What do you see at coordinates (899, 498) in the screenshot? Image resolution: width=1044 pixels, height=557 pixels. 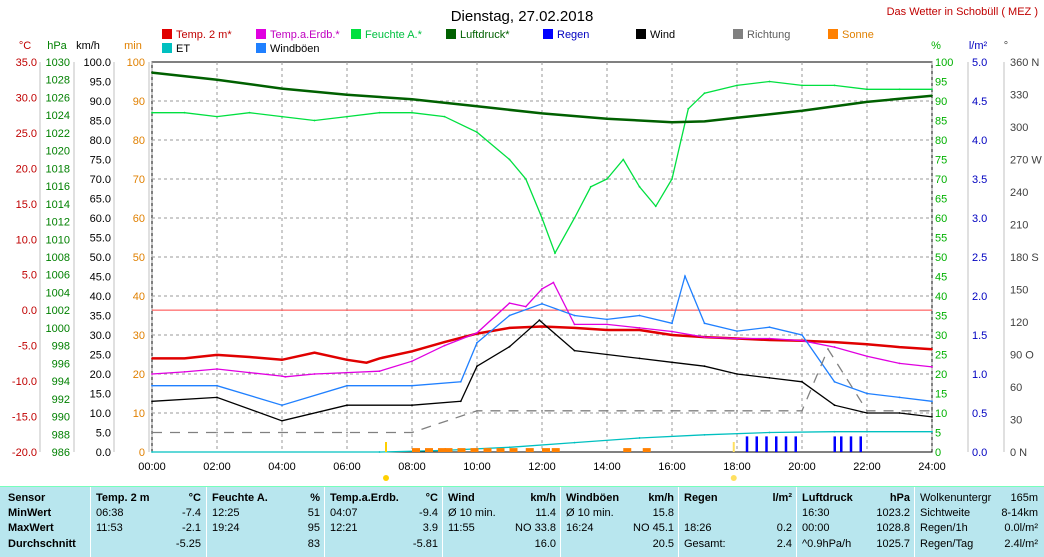 I see `table-unit: hPa` at bounding box center [899, 498].